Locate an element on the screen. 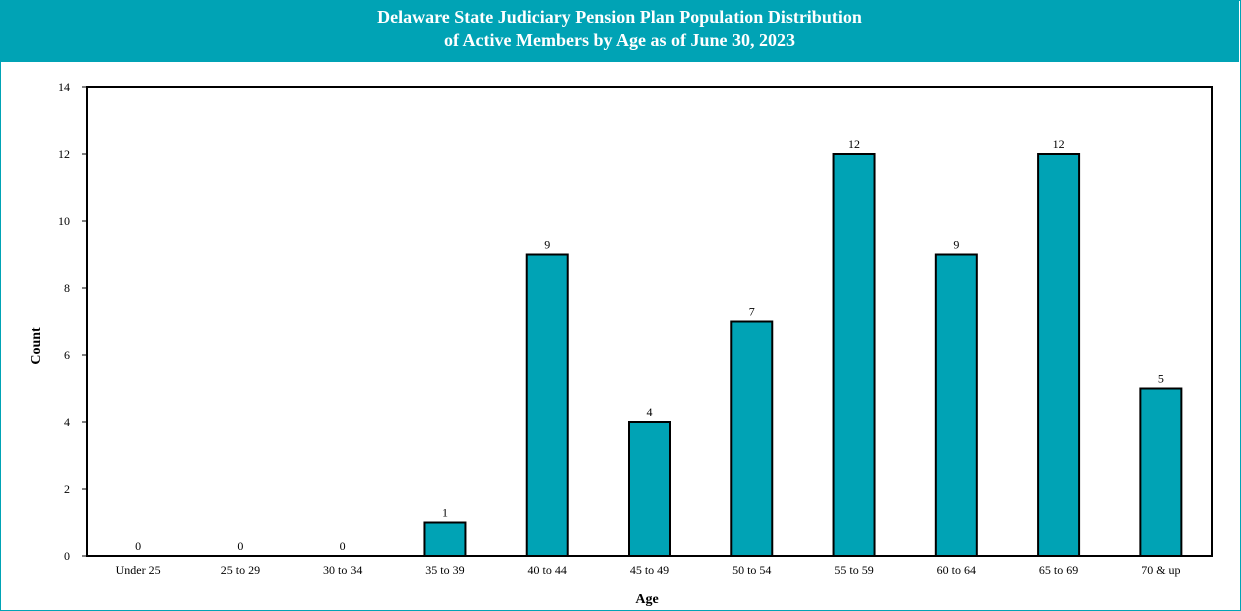 The image size is (1241, 611). bar-value-label: 1 is located at coordinates (445, 513).